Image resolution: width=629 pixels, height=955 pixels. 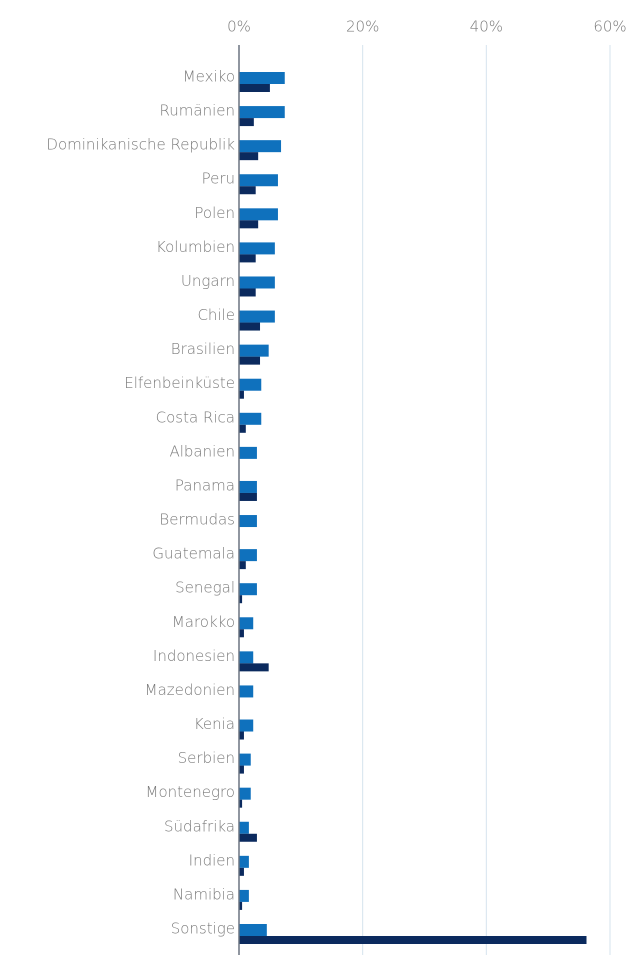 I want to click on category-label: Chile, so click(x=216, y=315).